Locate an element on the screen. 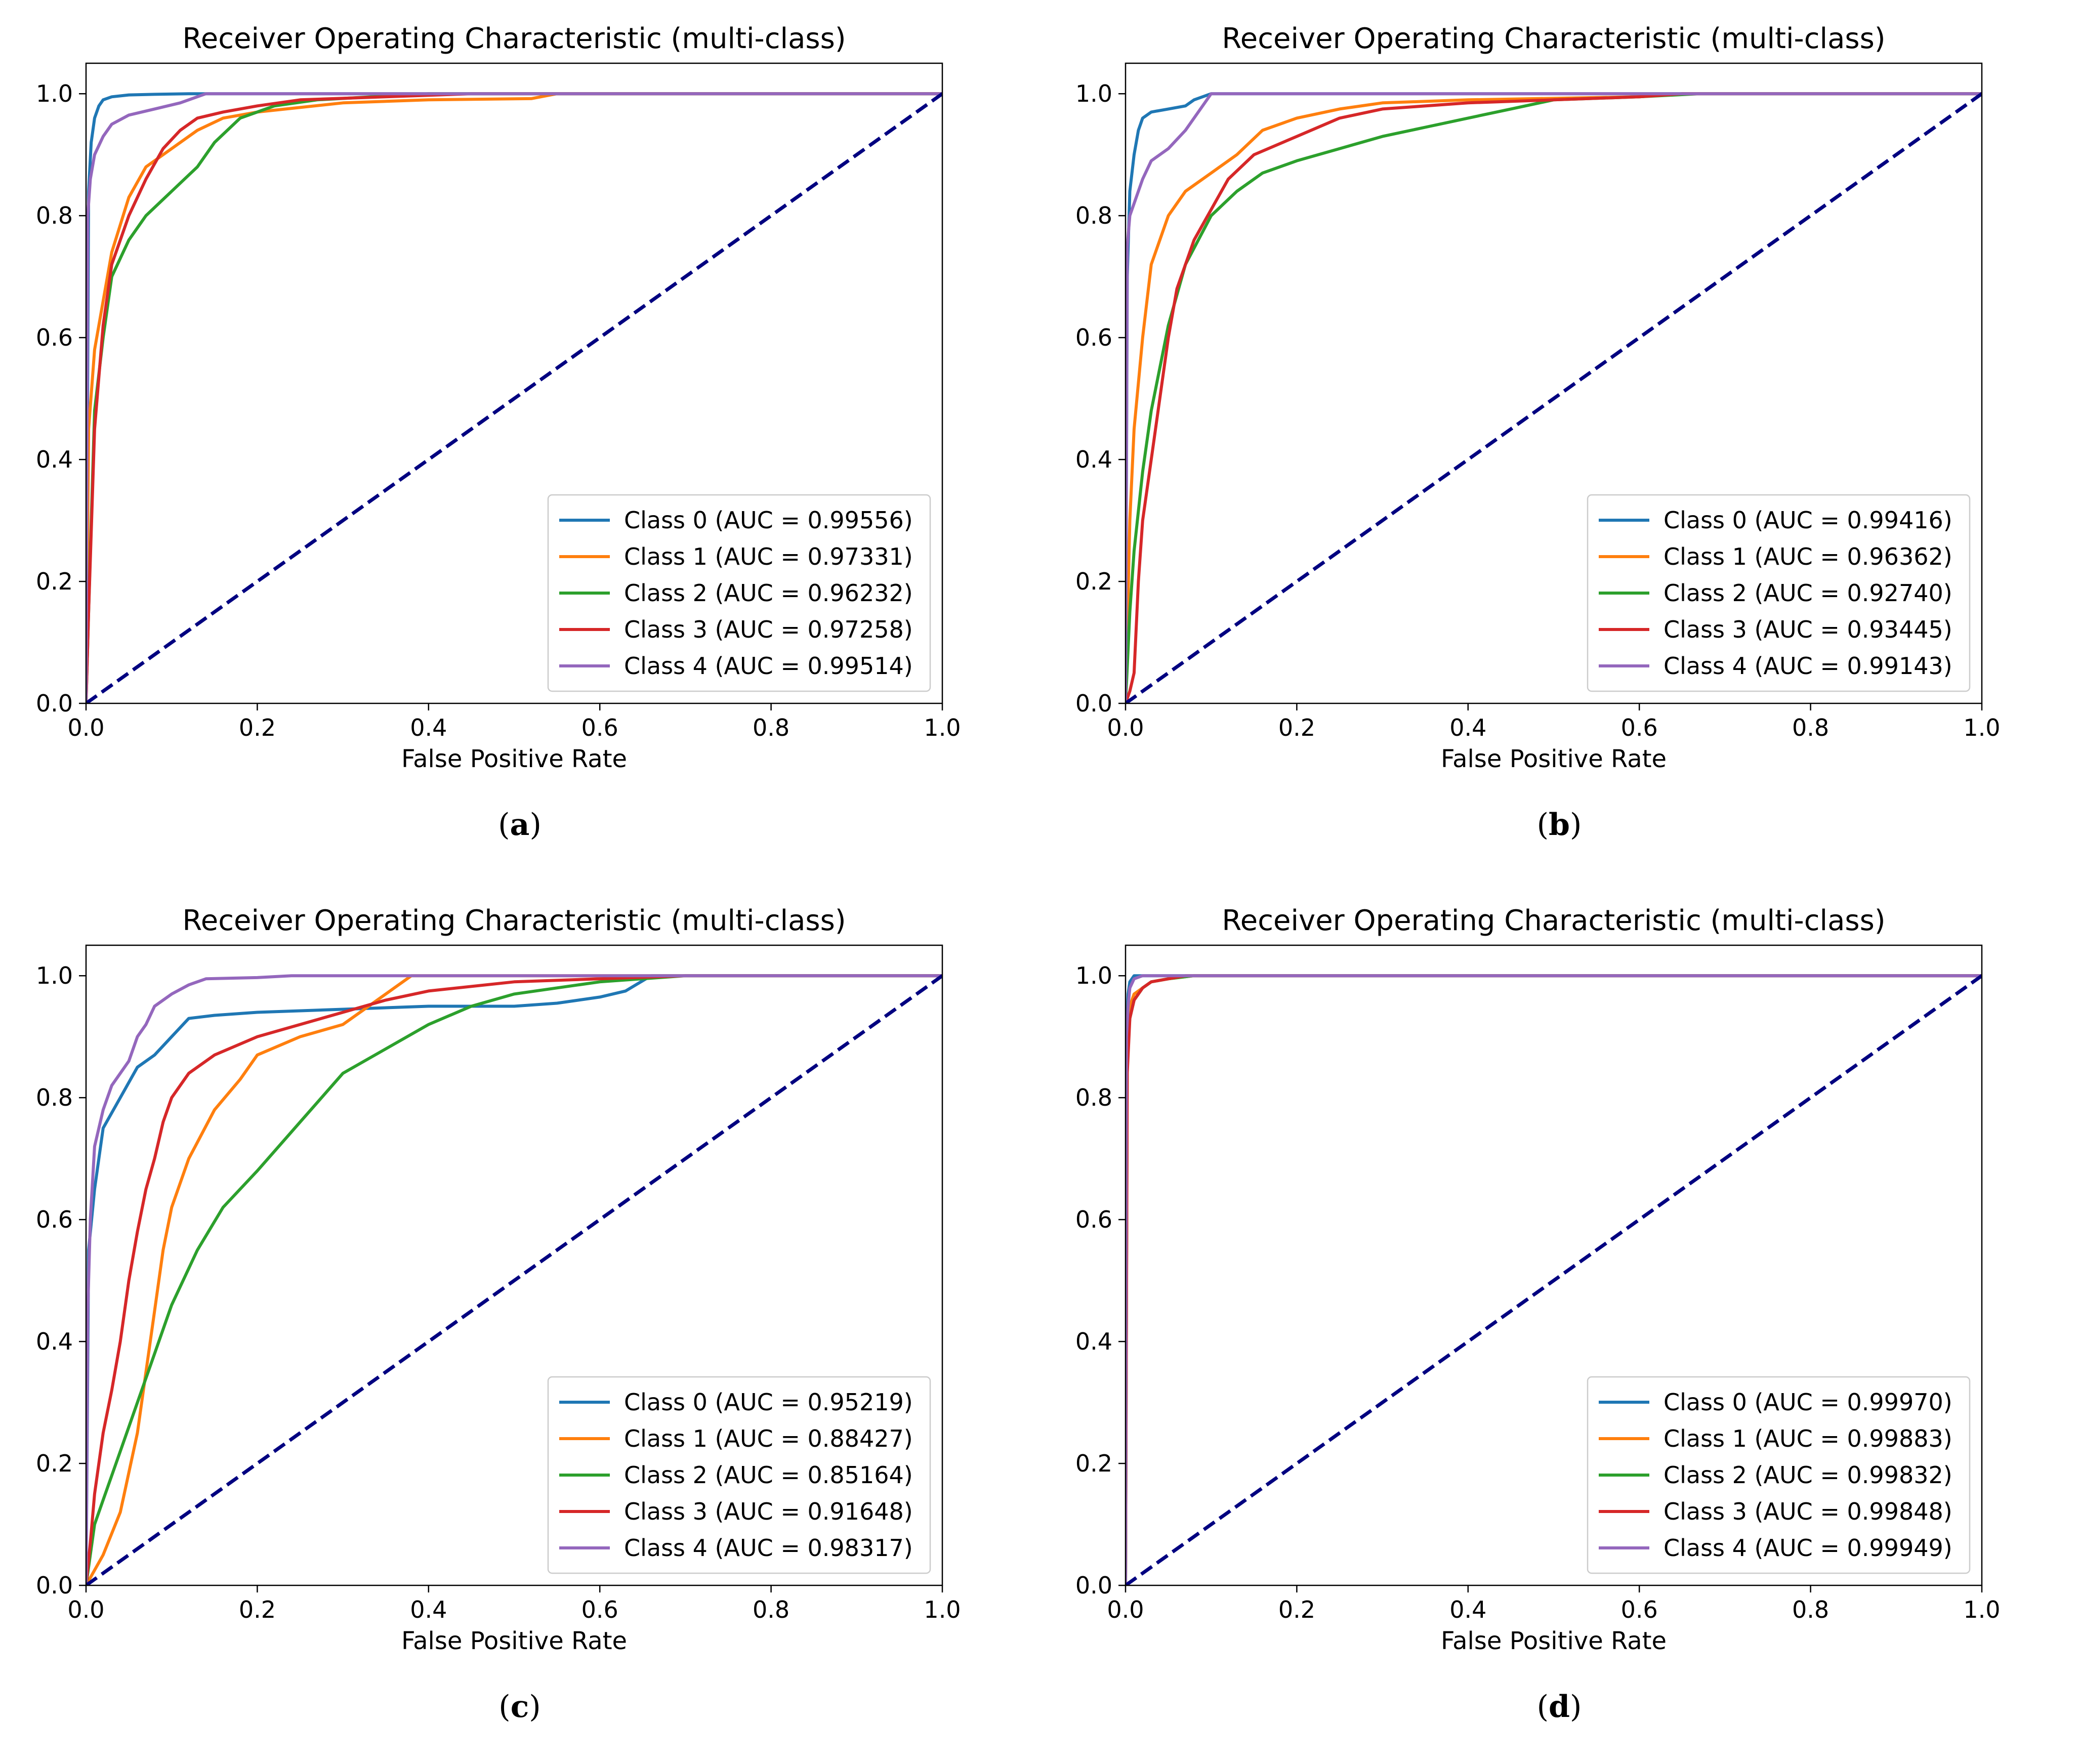 The image size is (2079, 1764). legend-label-class-2: Class 2 (AUC = 0.99832) is located at coordinates (1808, 1475).